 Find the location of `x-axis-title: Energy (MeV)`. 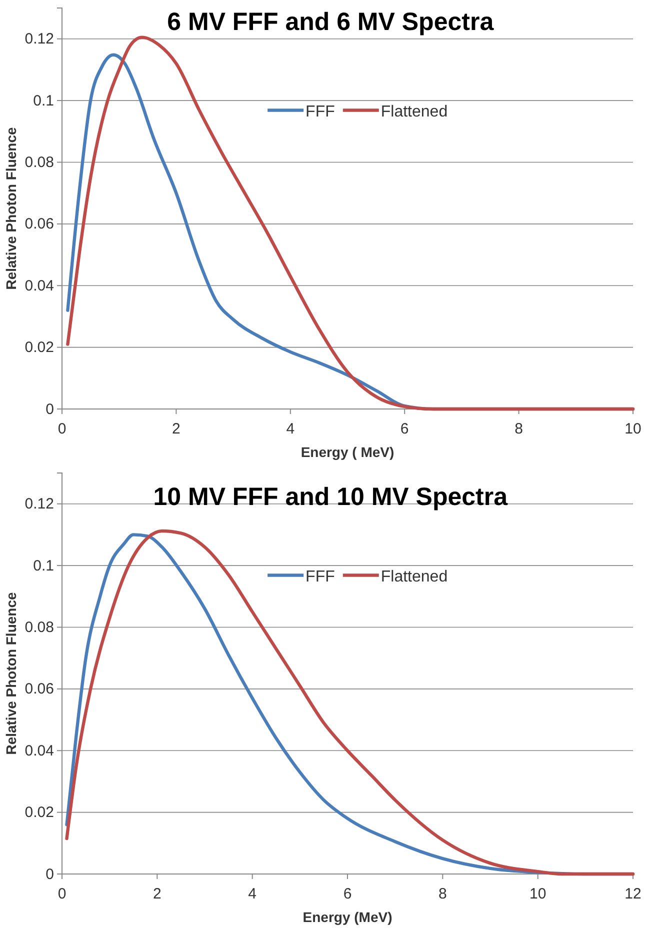

x-axis-title: Energy (MeV) is located at coordinates (347, 917).